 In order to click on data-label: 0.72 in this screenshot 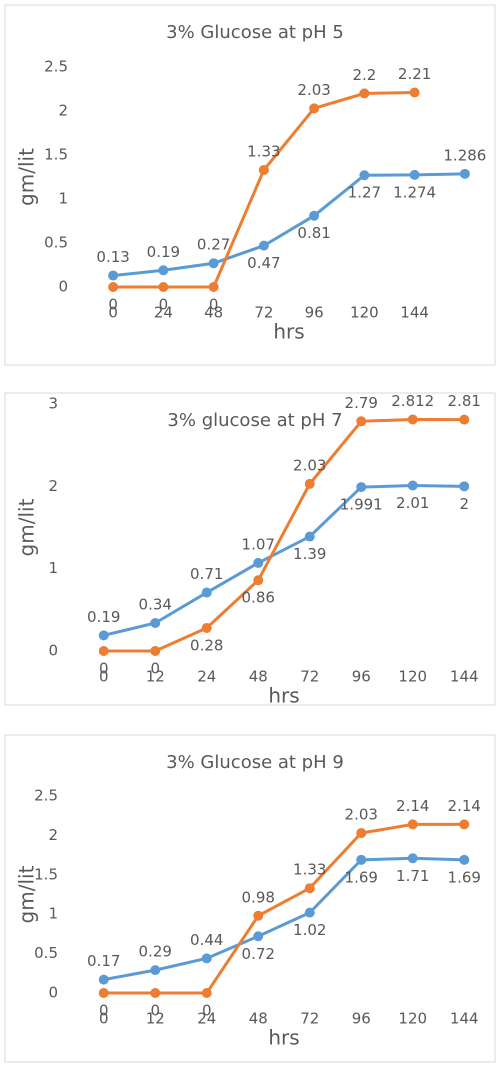, I will do `click(258, 954)`.